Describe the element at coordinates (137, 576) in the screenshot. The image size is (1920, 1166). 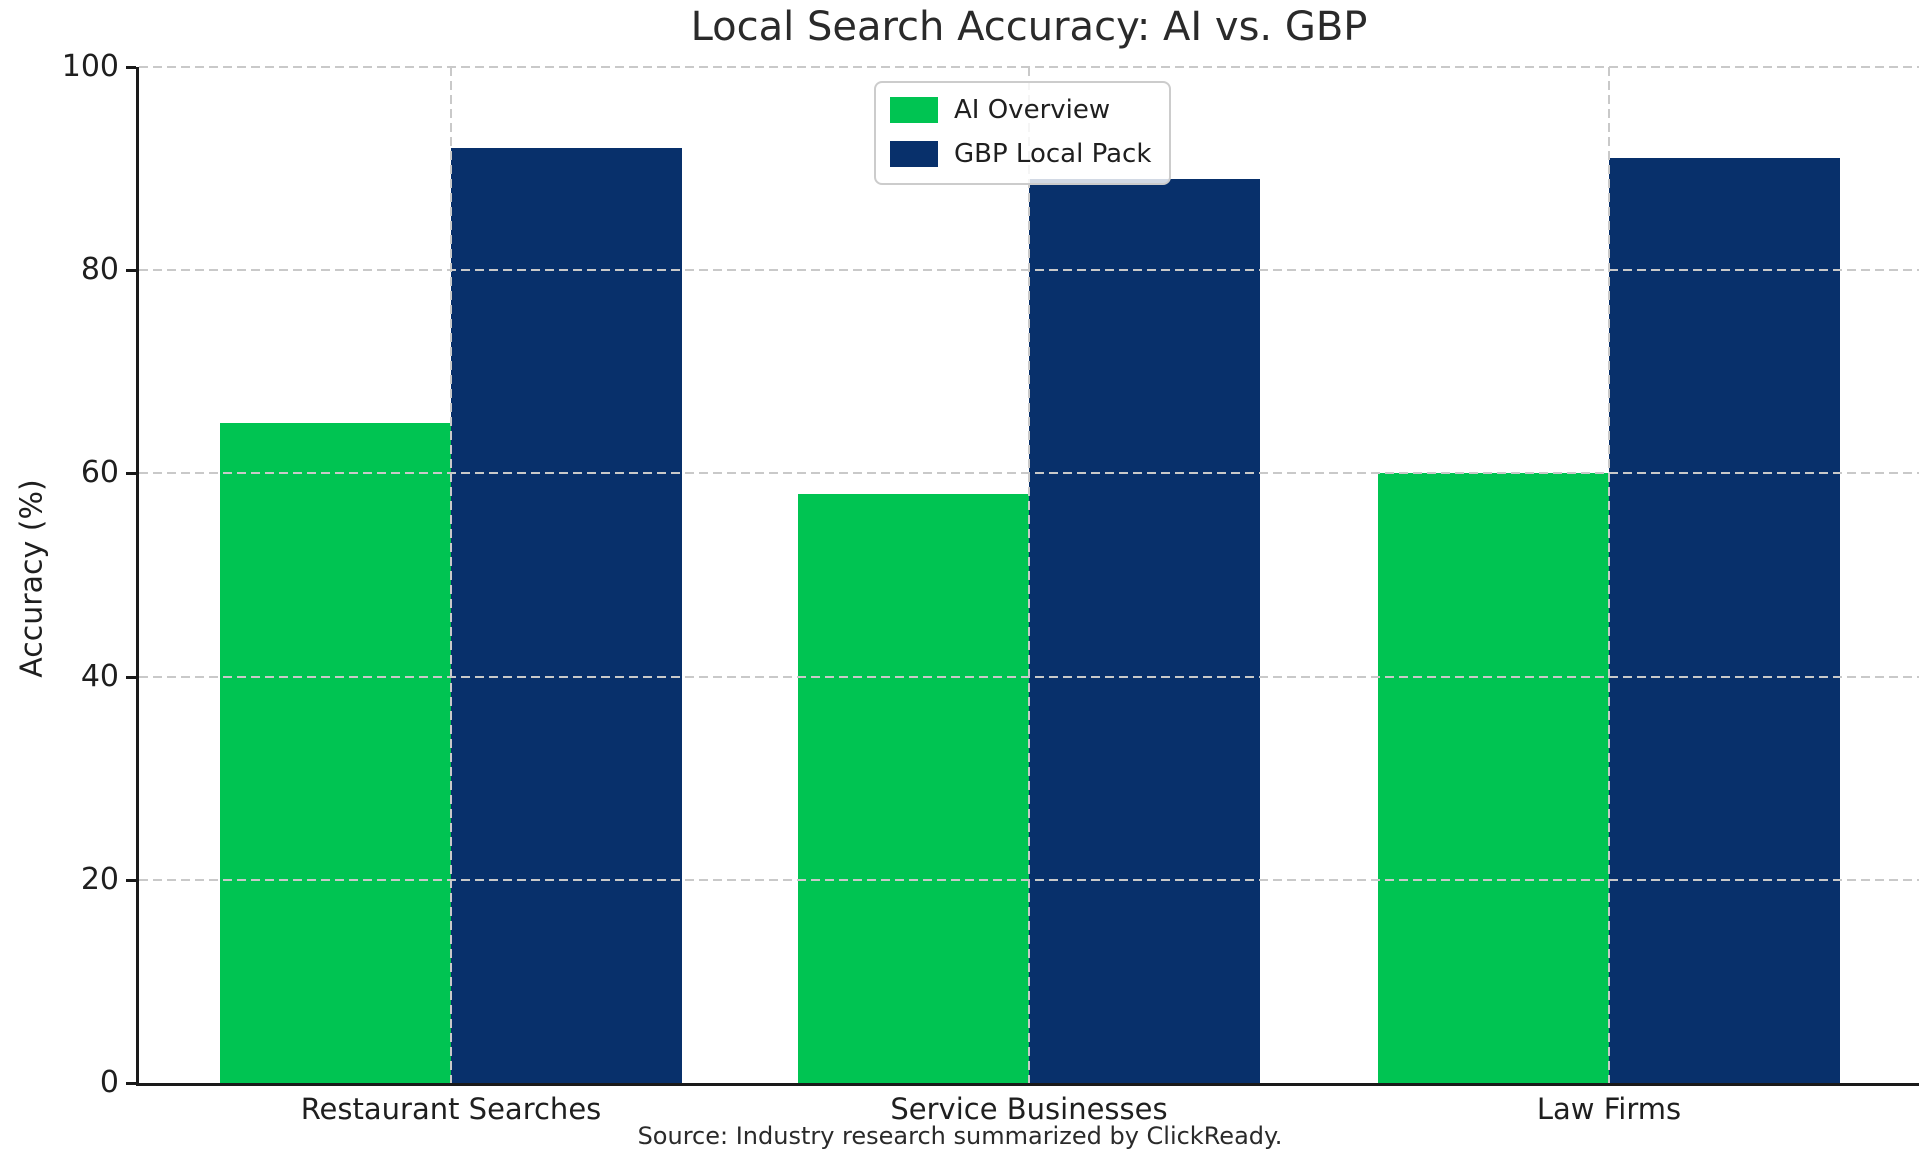
I see `y-axis-spine` at that location.